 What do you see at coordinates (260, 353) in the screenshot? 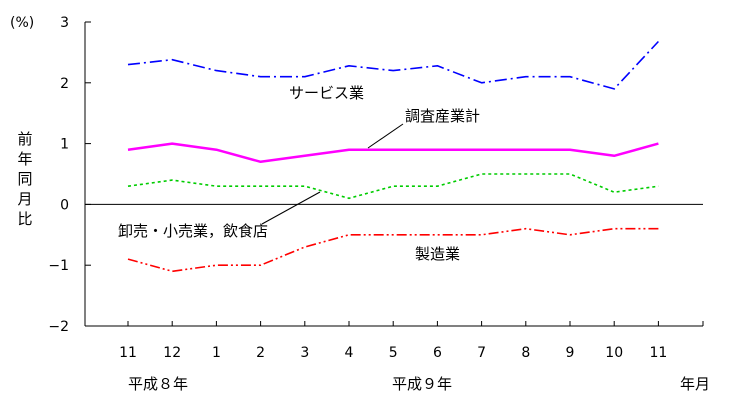
I see `x-tick-label: 2` at bounding box center [260, 353].